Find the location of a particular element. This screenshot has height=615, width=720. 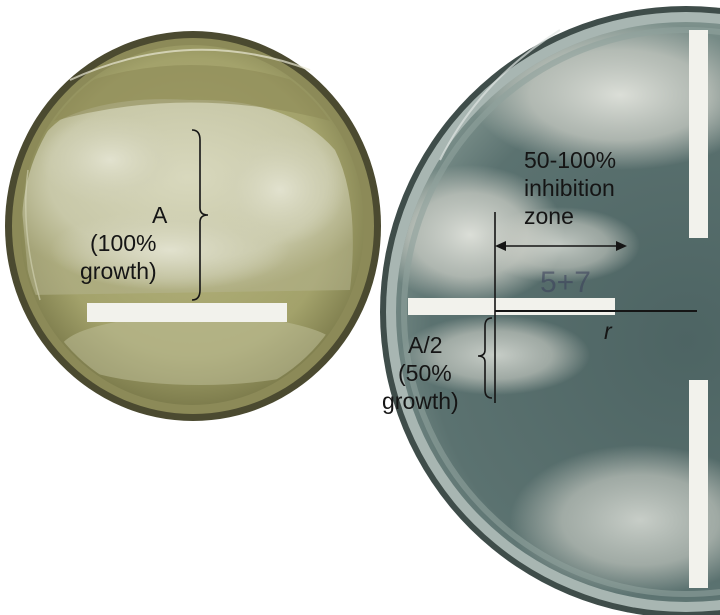

right-paper-strip-left is located at coordinates (511, 306).